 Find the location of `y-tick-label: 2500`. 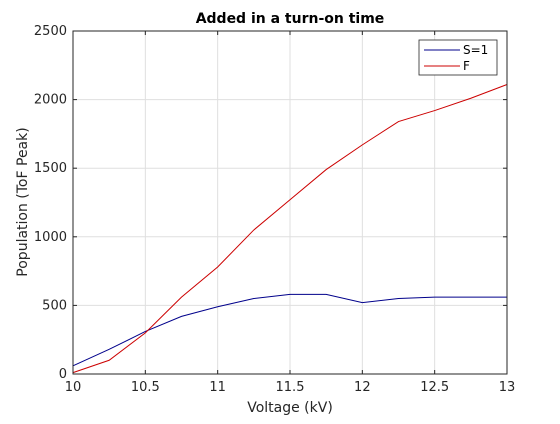

y-tick-label: 2500 is located at coordinates (50, 31).